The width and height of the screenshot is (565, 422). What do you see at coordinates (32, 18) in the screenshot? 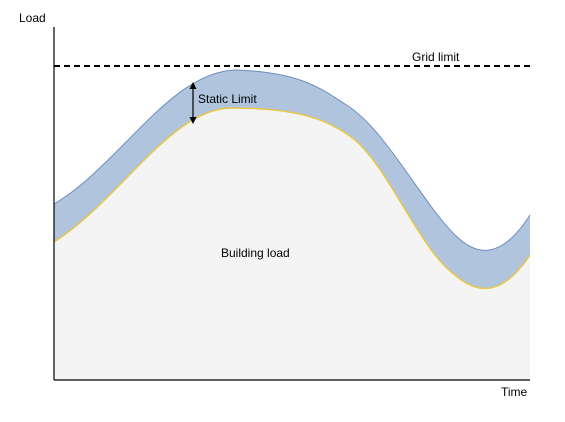
I see `y-axis-label: Load` at bounding box center [32, 18].